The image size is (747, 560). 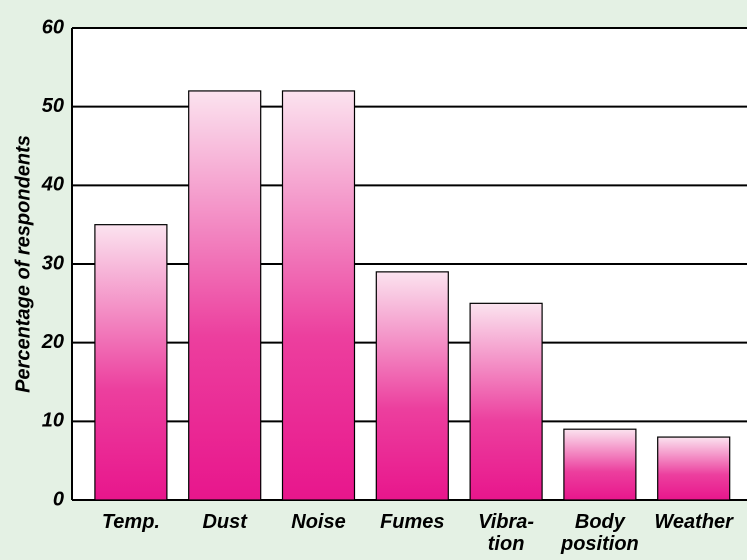 I want to click on x-tick-label: Weather, so click(x=693, y=522).